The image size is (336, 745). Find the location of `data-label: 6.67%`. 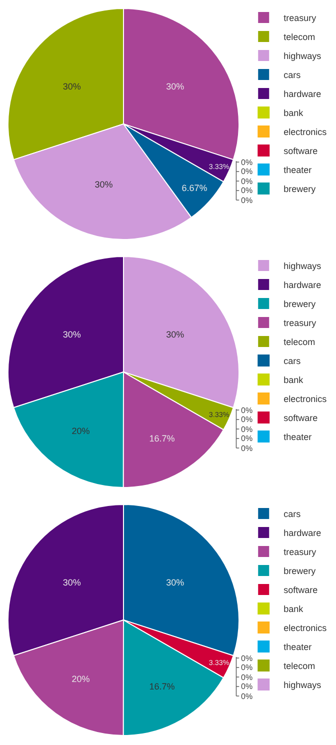

data-label: 6.67% is located at coordinates (195, 187).